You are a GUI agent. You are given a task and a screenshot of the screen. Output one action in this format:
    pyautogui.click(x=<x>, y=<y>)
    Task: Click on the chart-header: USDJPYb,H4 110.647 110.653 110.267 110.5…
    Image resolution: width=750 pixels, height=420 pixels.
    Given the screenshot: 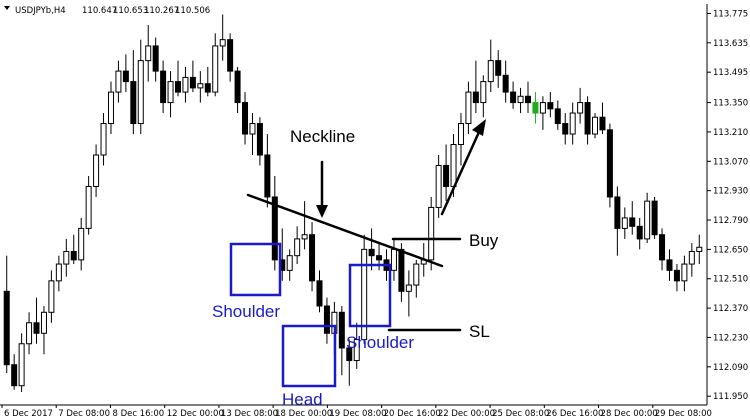 What is the action you would take?
    pyautogui.click(x=107, y=11)
    